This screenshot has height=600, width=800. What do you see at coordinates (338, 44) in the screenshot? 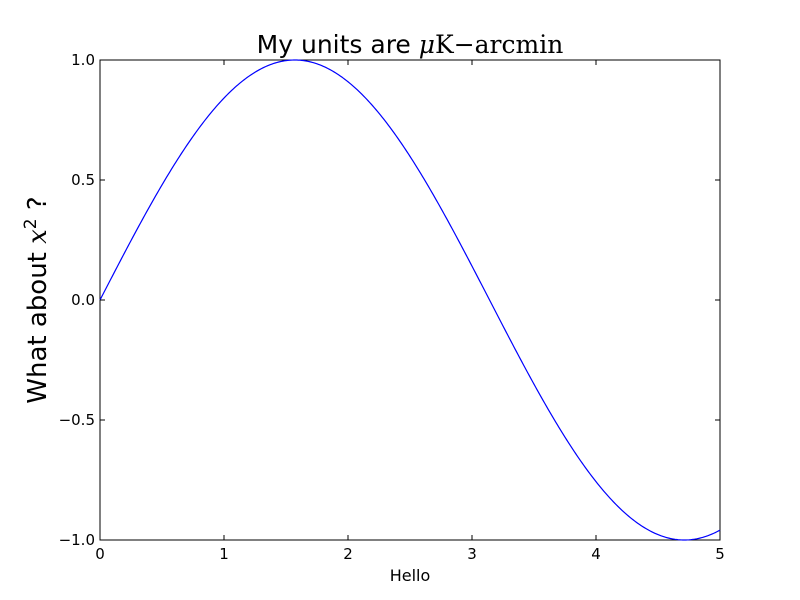
I see `title-prefix: My units are` at bounding box center [338, 44].